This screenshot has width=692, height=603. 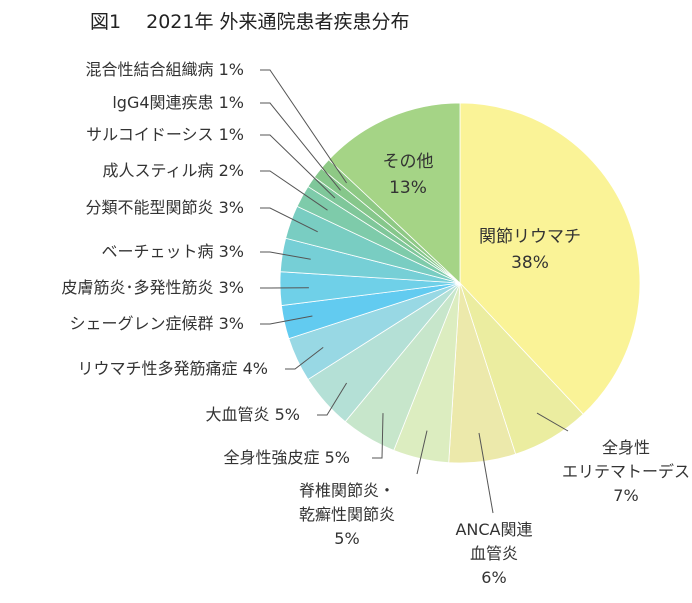 What do you see at coordinates (165, 207) in the screenshot?
I see `slice-label-10: 分類不能型関節炎 3%` at bounding box center [165, 207].